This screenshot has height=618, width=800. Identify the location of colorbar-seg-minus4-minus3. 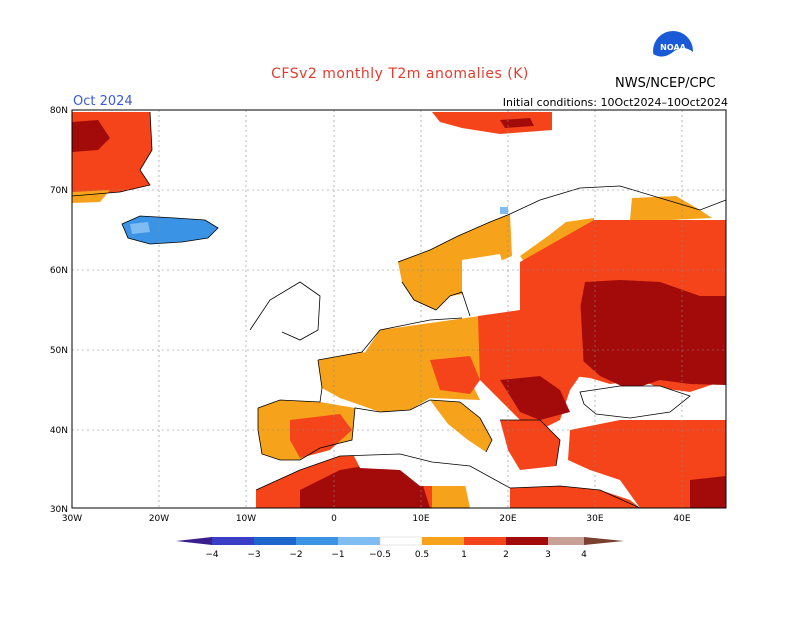
(233, 541).